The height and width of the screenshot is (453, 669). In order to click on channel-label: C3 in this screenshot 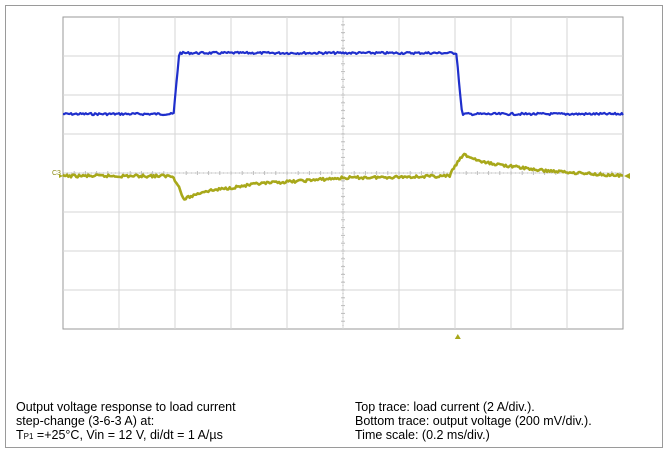, I will do `click(56, 173)`.